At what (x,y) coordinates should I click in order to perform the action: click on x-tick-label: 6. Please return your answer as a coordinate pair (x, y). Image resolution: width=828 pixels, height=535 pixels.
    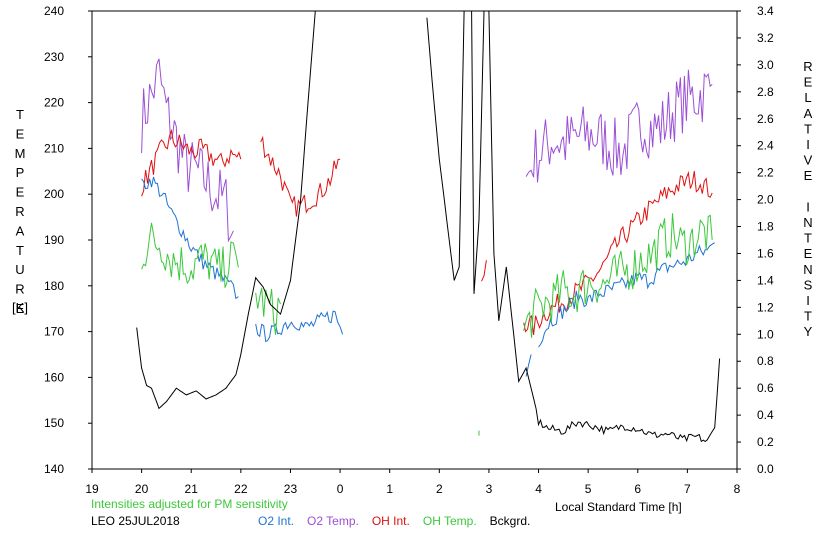
    Looking at the image, I should click on (637, 489).